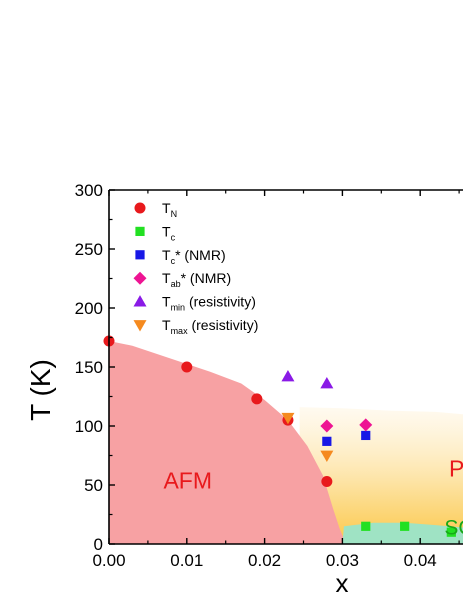 This screenshot has width=463, height=599. I want to click on y-tick-label-5: 250, so click(89, 249).